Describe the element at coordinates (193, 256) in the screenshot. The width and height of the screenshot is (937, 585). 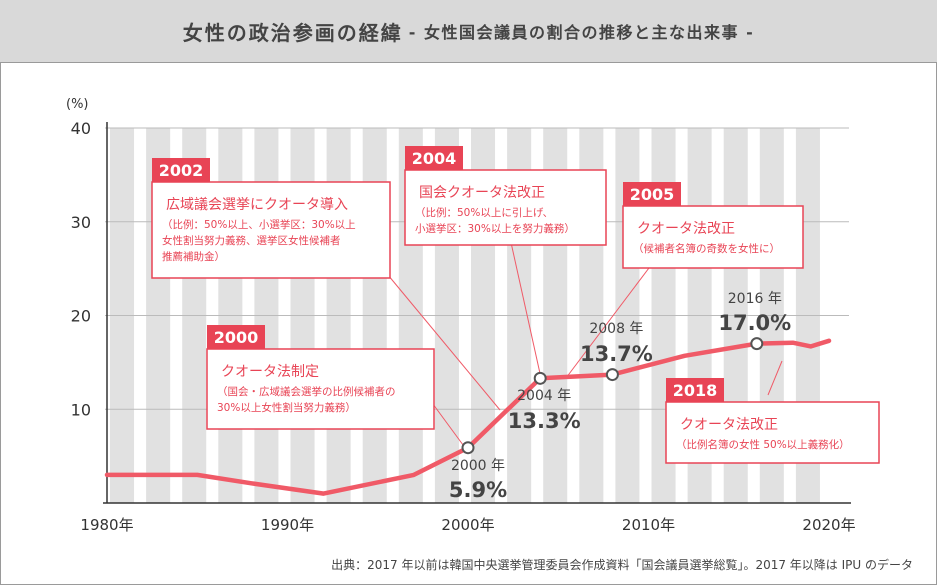
I see `annotation-detail: 推薦補助金）` at that location.